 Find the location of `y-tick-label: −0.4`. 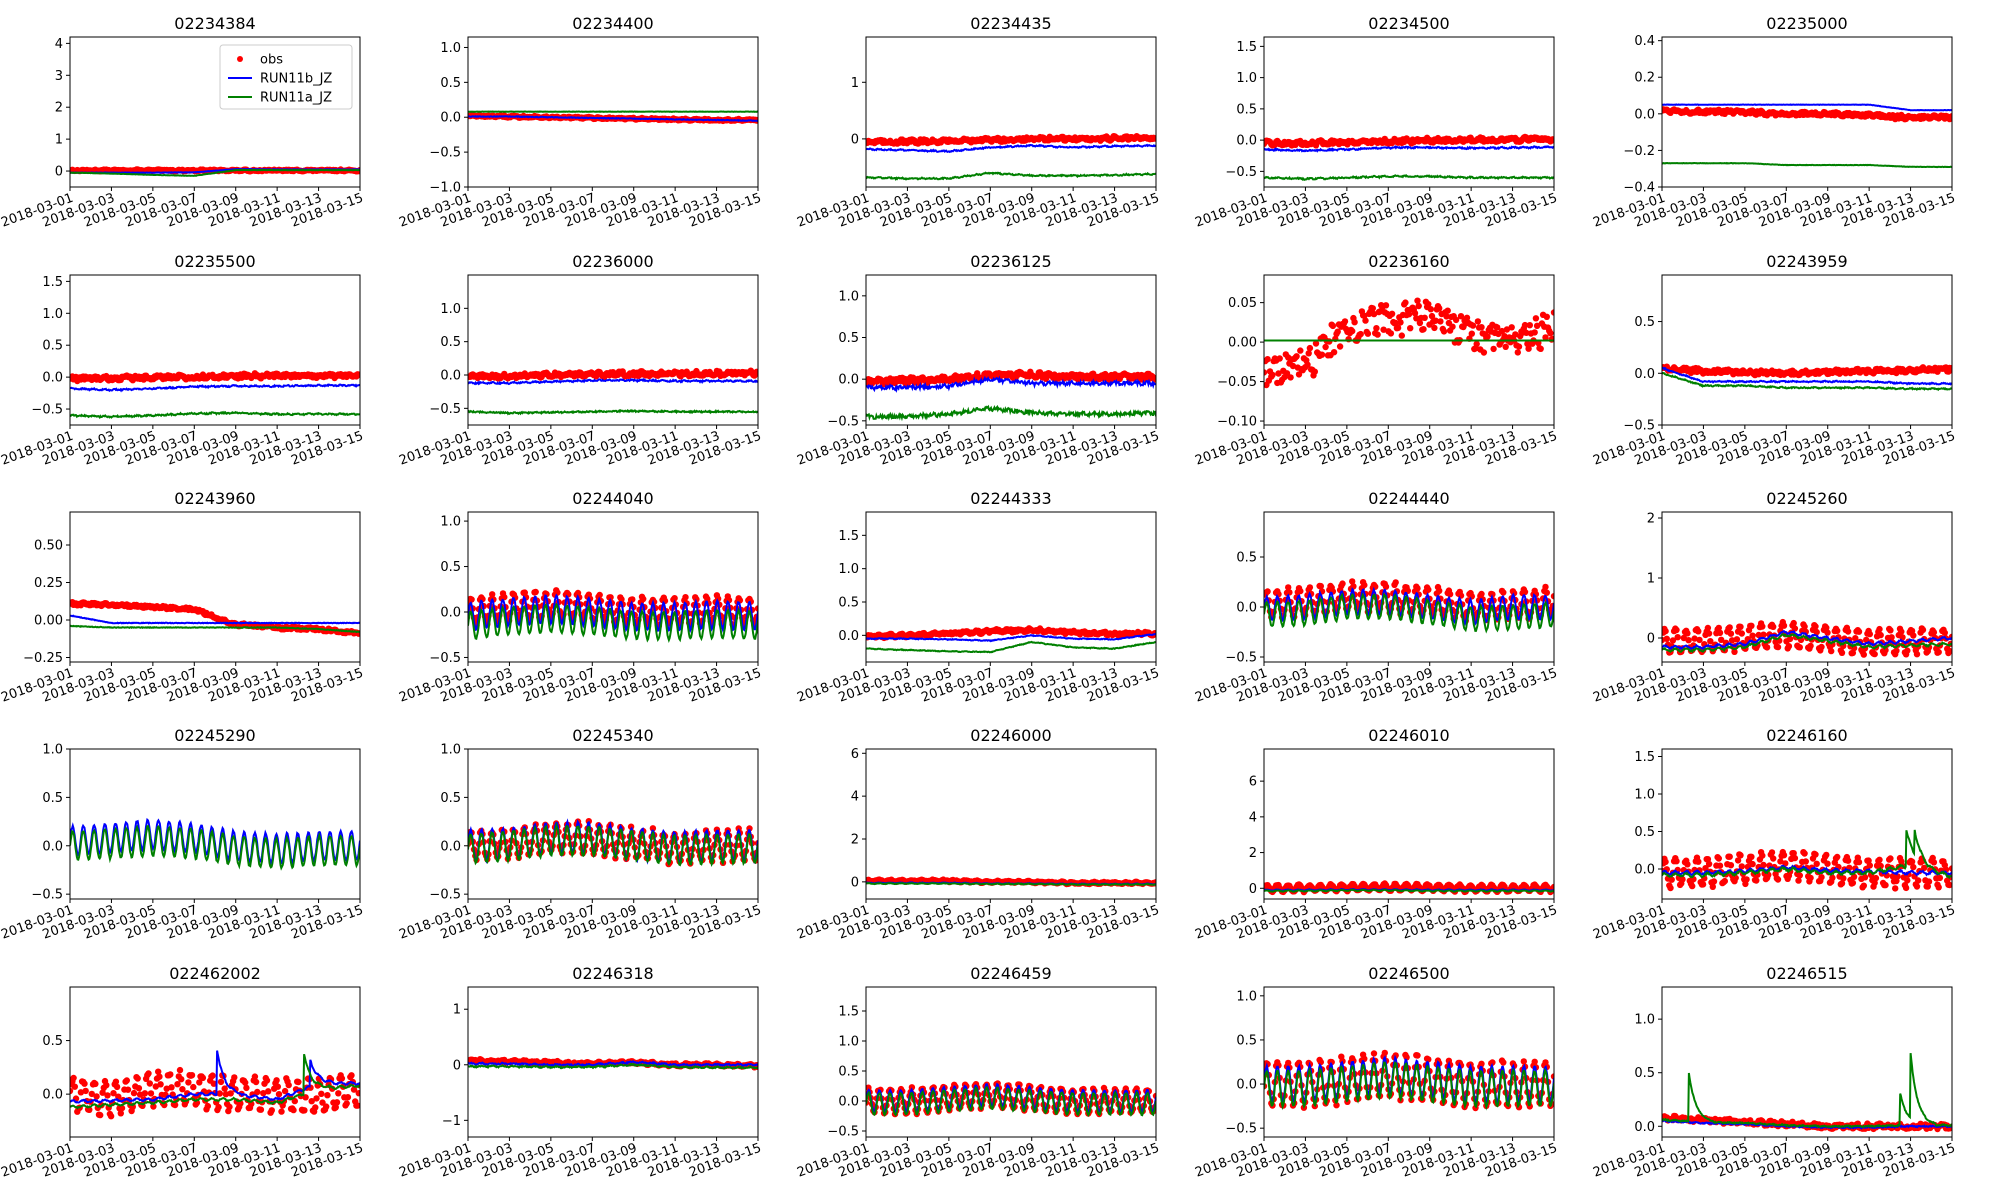

y-tick-label: −0.4 is located at coordinates (1639, 188).